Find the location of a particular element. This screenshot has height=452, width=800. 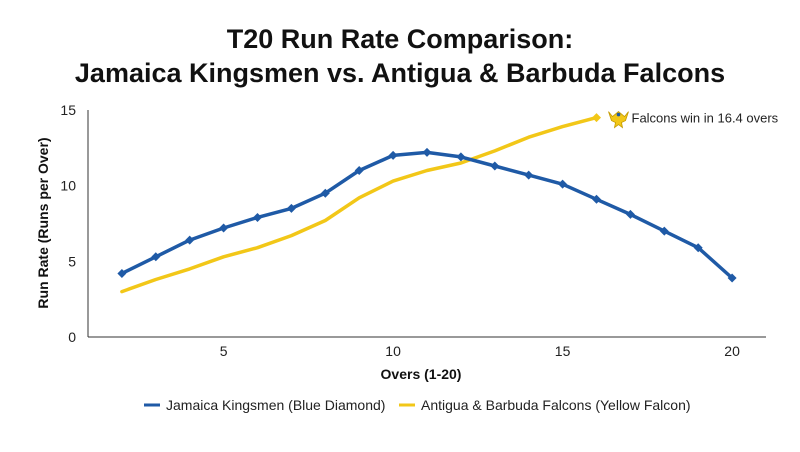

x-tick-label: 20 is located at coordinates (732, 351).